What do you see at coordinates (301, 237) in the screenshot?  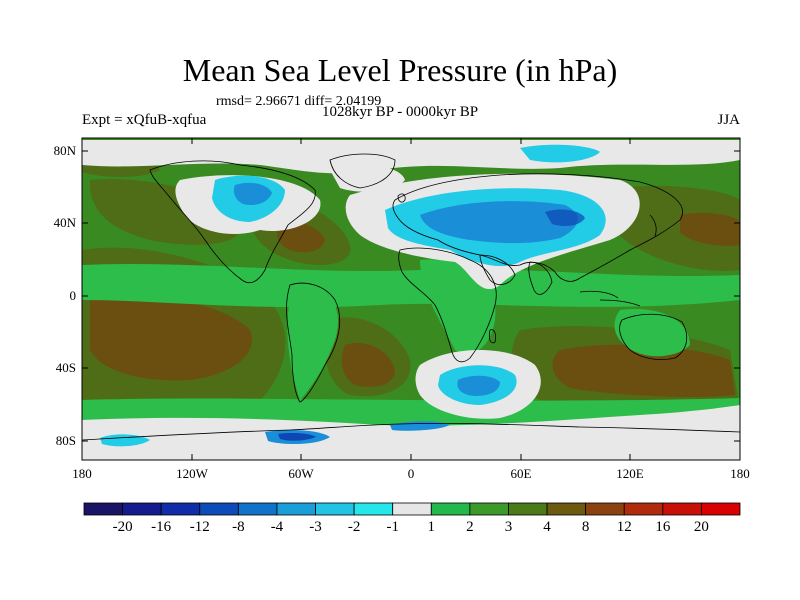 I see `field-brown-atlantic-north` at bounding box center [301, 237].